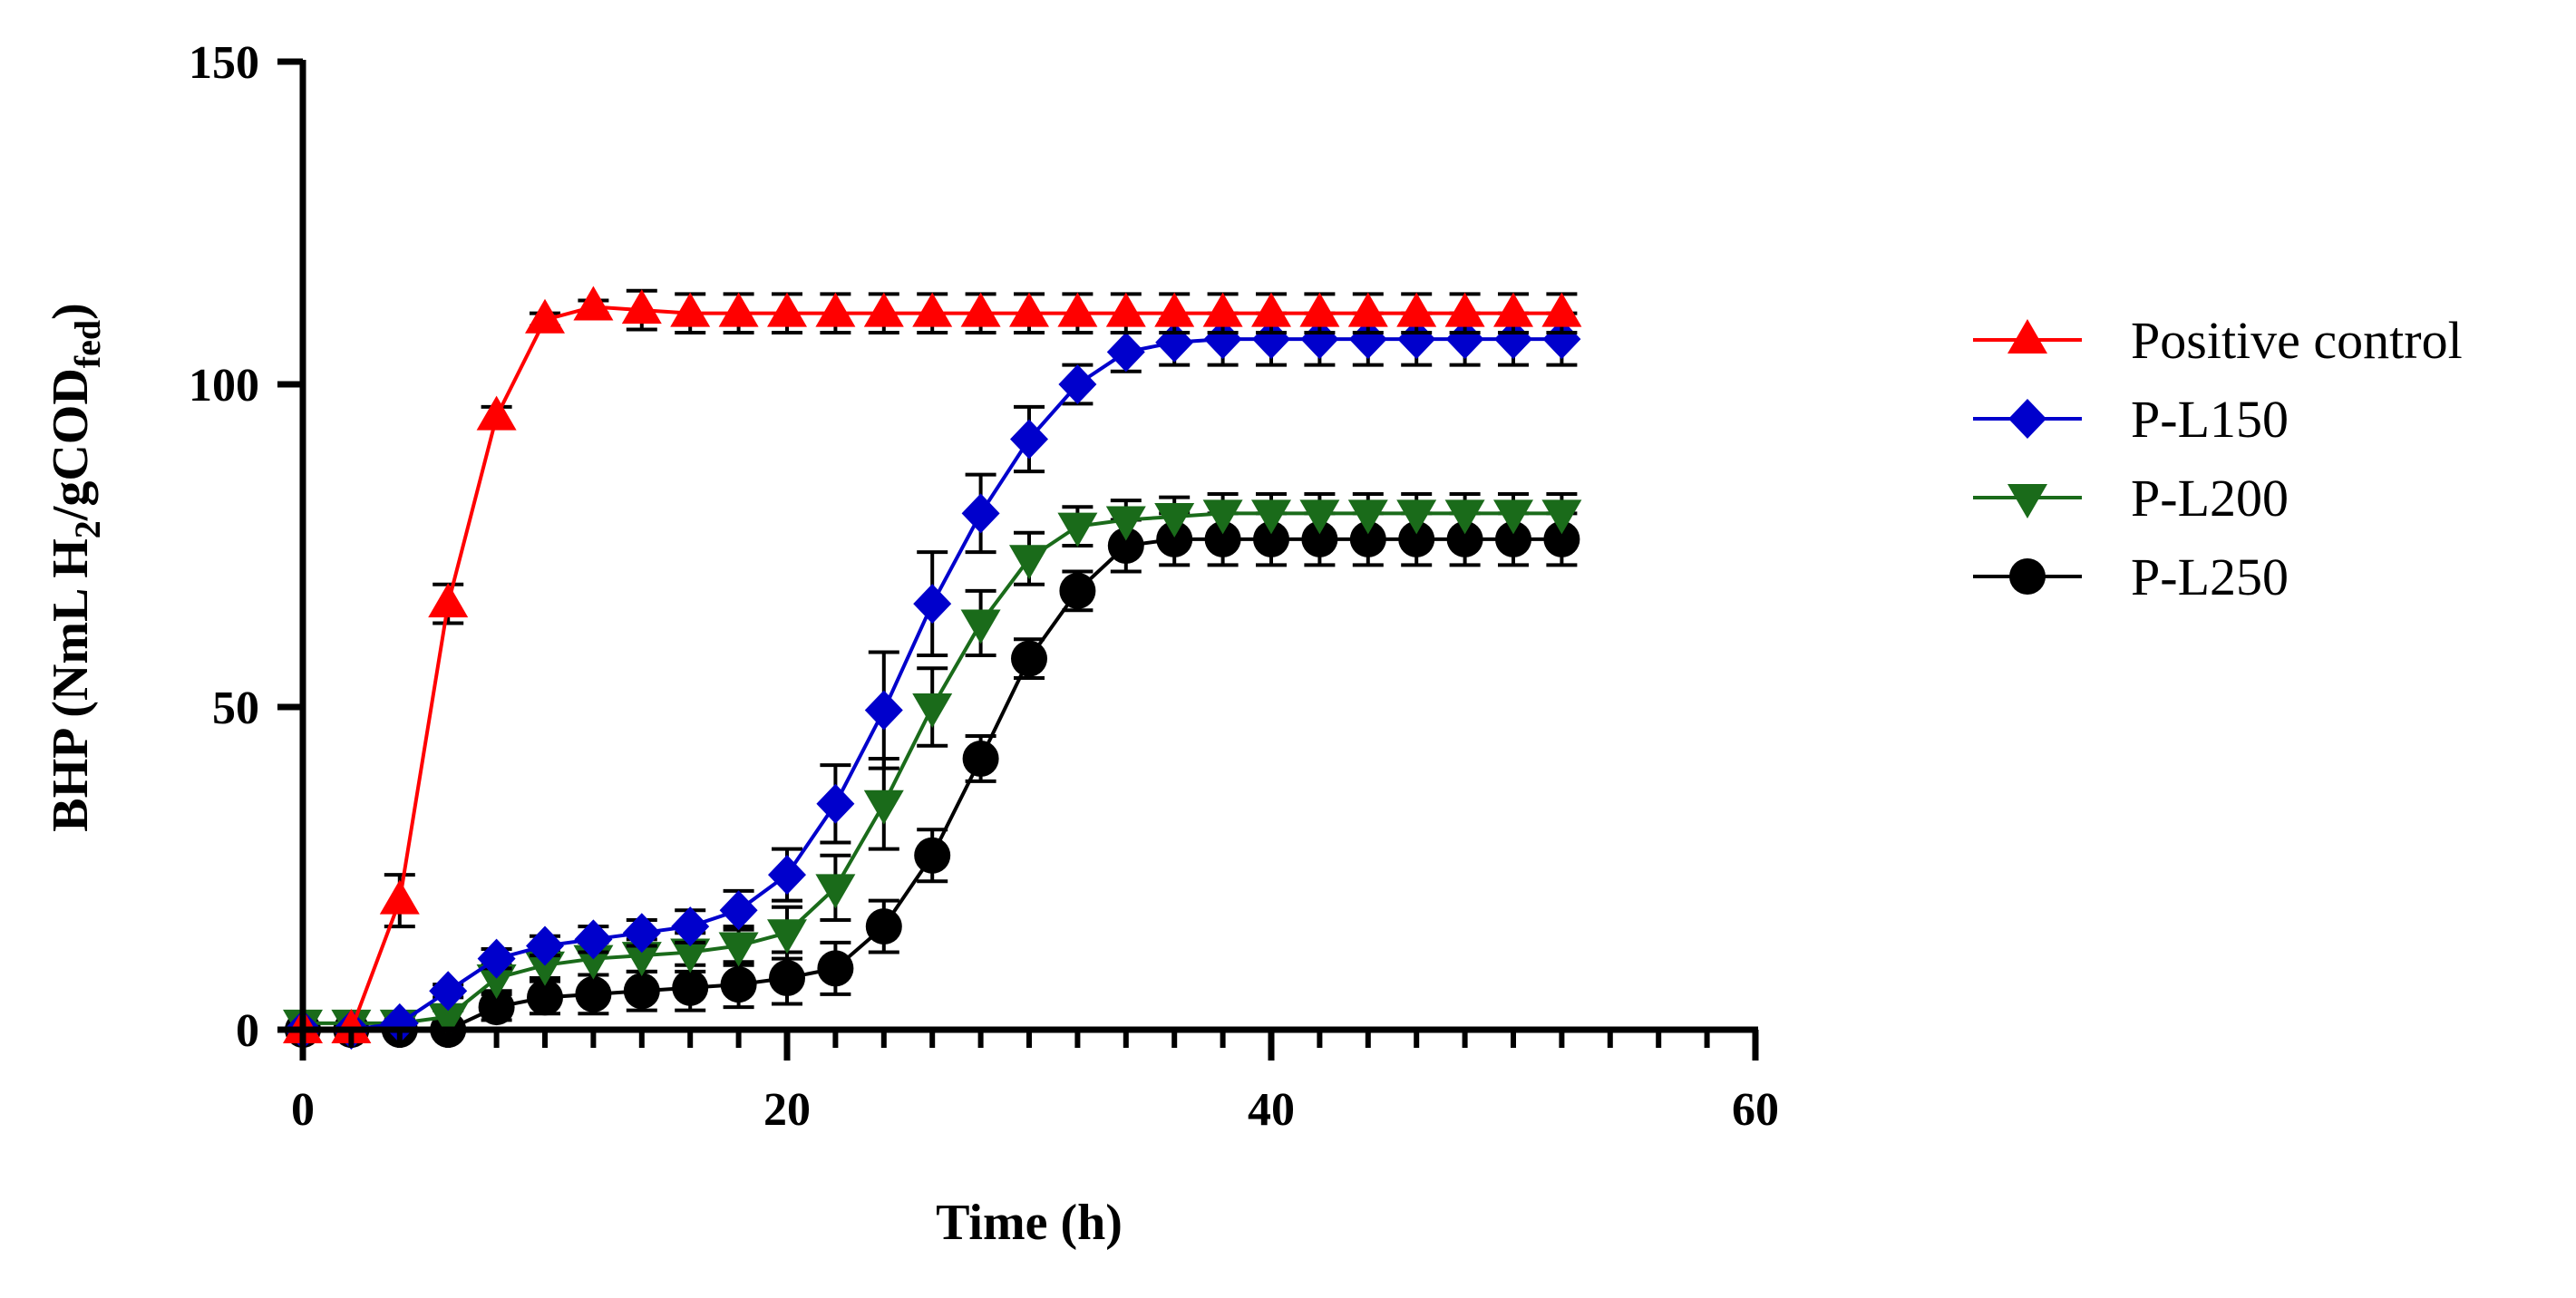  What do you see at coordinates (303, 1110) in the screenshot?
I see `x-tick-label: 0` at bounding box center [303, 1110].